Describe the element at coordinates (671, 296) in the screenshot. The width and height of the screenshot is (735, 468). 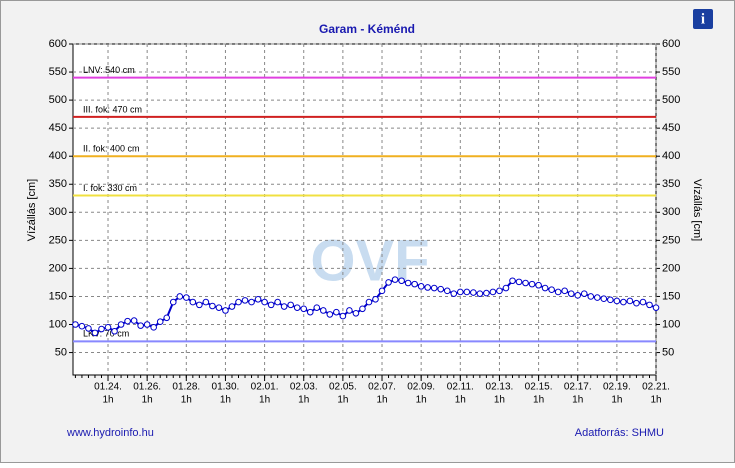
I see `y2-tick-label: 150` at that location.